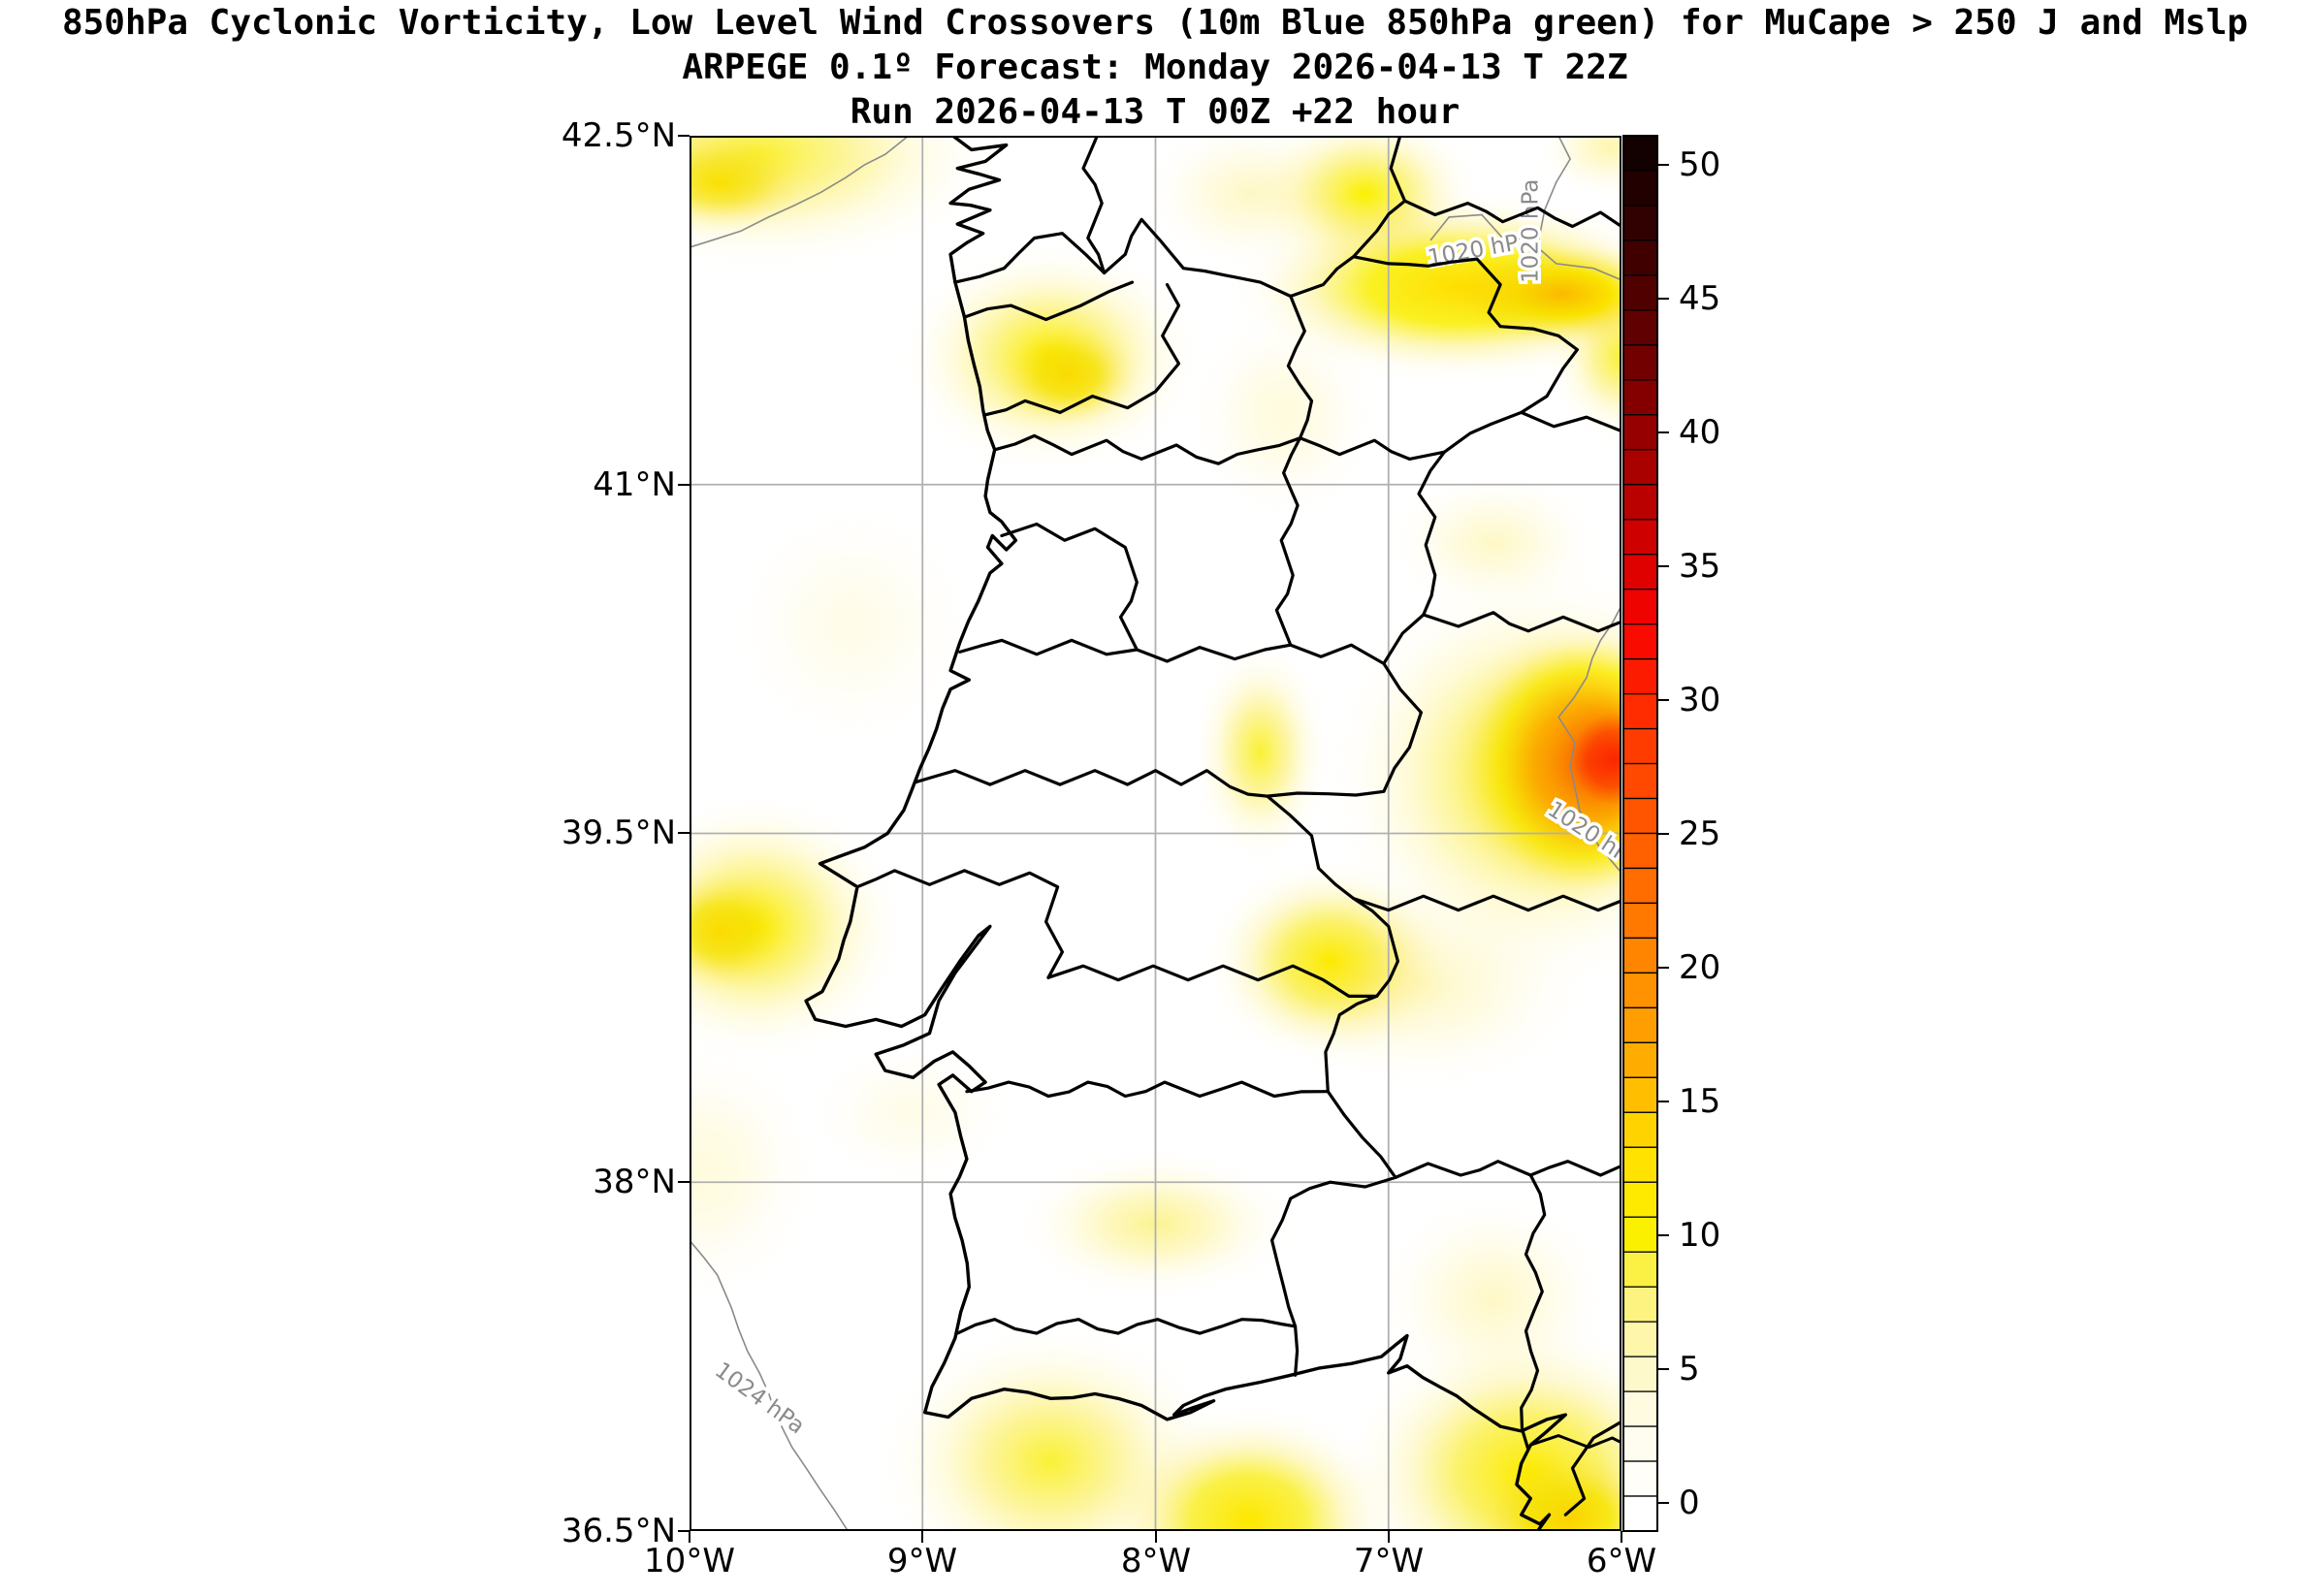  What do you see at coordinates (1156, 1561) in the screenshot?
I see `x-tick-label: 8°W` at bounding box center [1156, 1561].